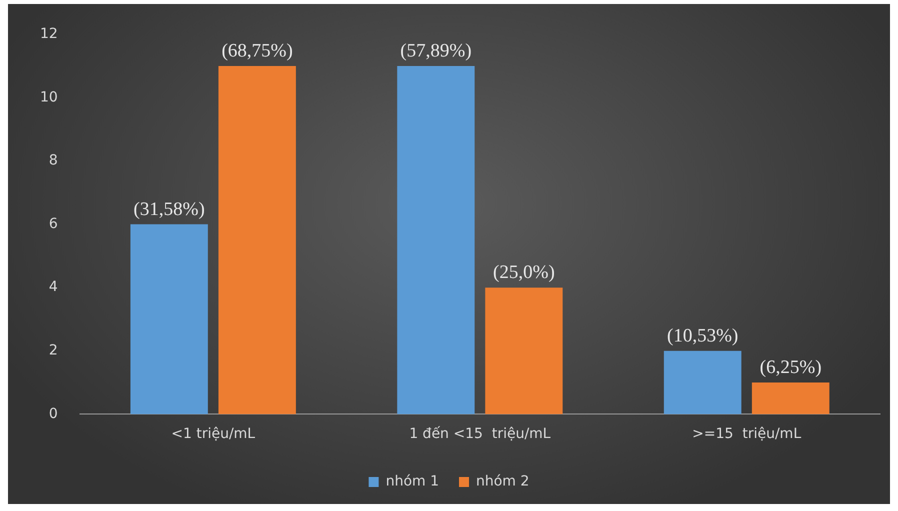 The image size is (898, 511). Describe the element at coordinates (480, 434) in the screenshot. I see `x-tick-label: 1 đến <15 triệu/mL` at that location.